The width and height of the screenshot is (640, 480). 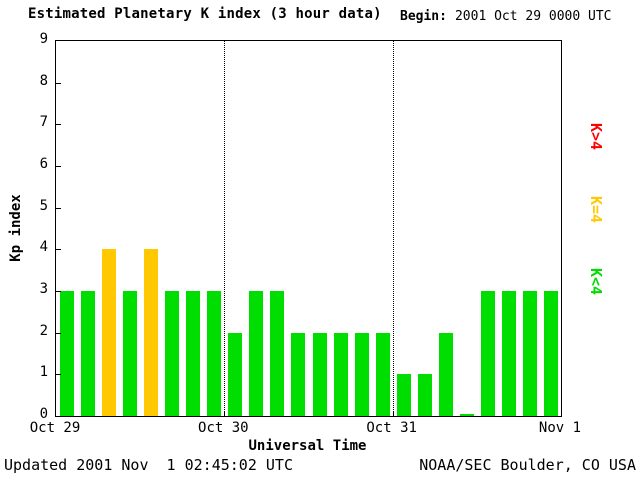 What do you see at coordinates (43, 80) in the screenshot?
I see `y-tick-label: 8` at bounding box center [43, 80].